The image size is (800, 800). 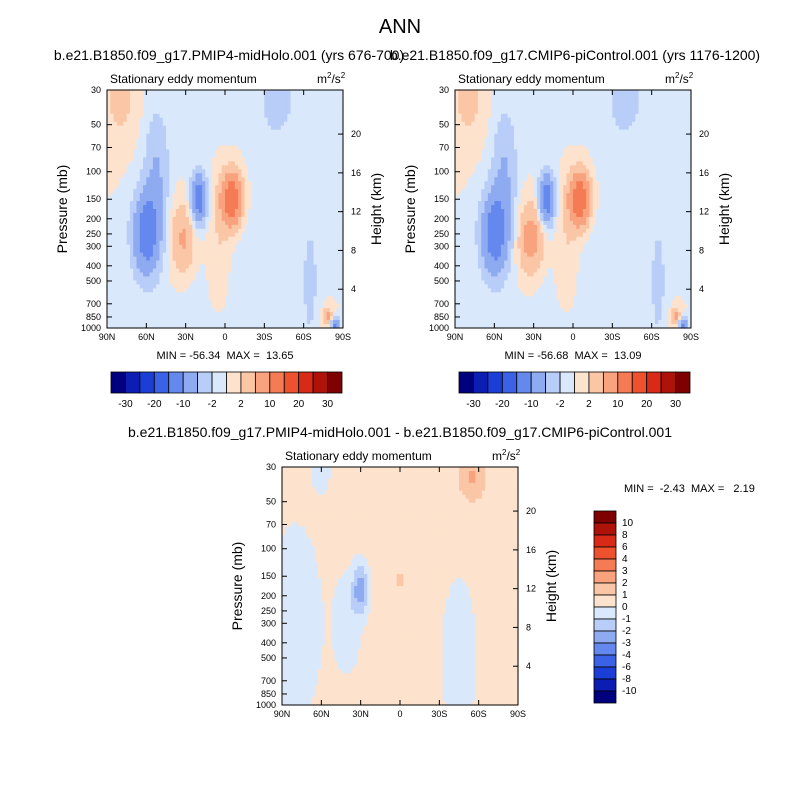 What do you see at coordinates (304, 337) in the screenshot?
I see `lat-tick-label: 60S` at bounding box center [304, 337].